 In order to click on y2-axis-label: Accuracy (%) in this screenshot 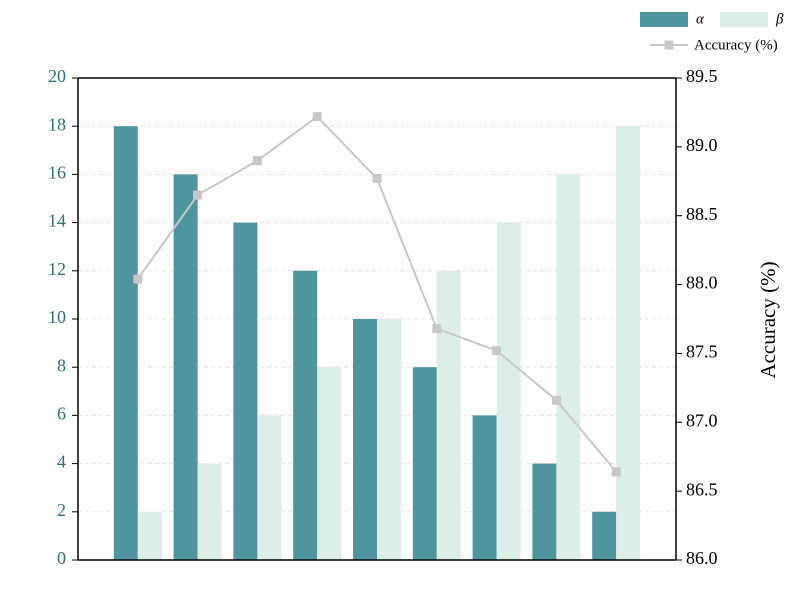, I will do `click(768, 319)`.